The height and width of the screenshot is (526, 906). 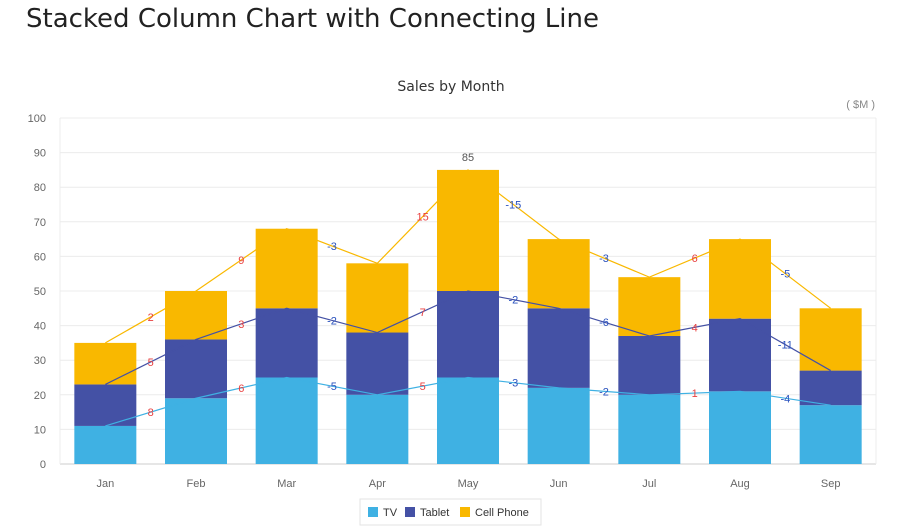 What do you see at coordinates (695, 328) in the screenshot?
I see `diff-label: 4` at bounding box center [695, 328].